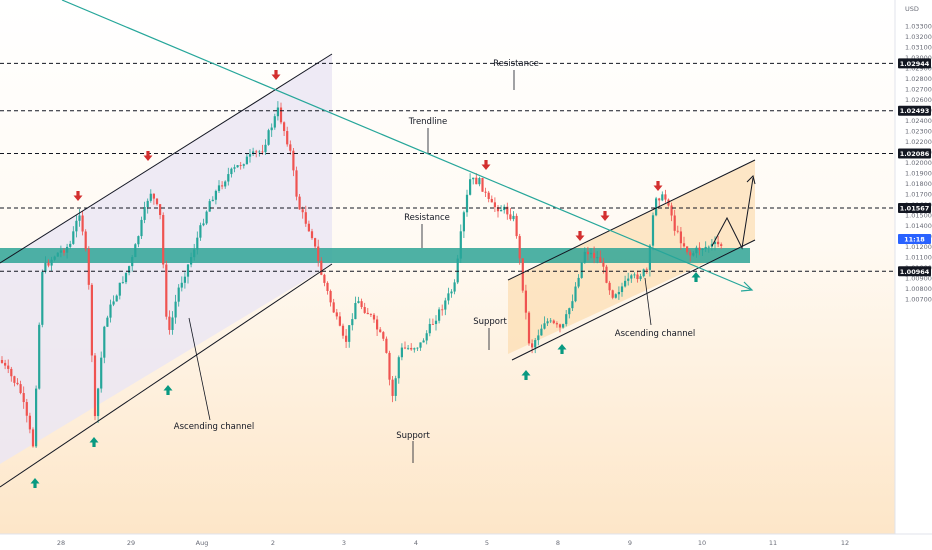 This screenshot has width=932, height=550. I want to click on time-tick-label: 28, so click(61, 543).